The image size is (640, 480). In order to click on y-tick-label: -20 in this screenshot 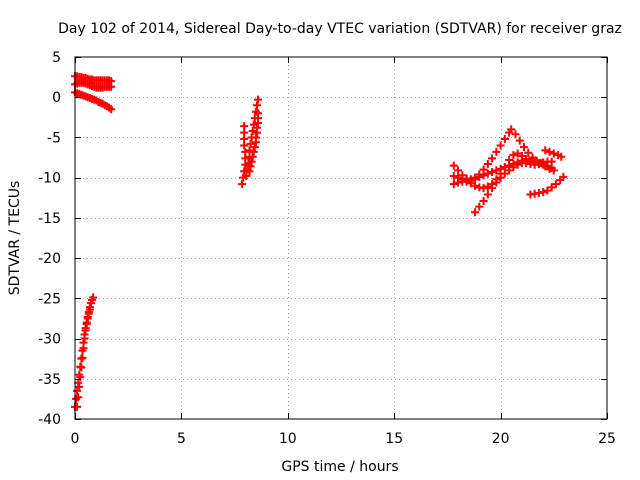, I will do `click(49, 259)`.